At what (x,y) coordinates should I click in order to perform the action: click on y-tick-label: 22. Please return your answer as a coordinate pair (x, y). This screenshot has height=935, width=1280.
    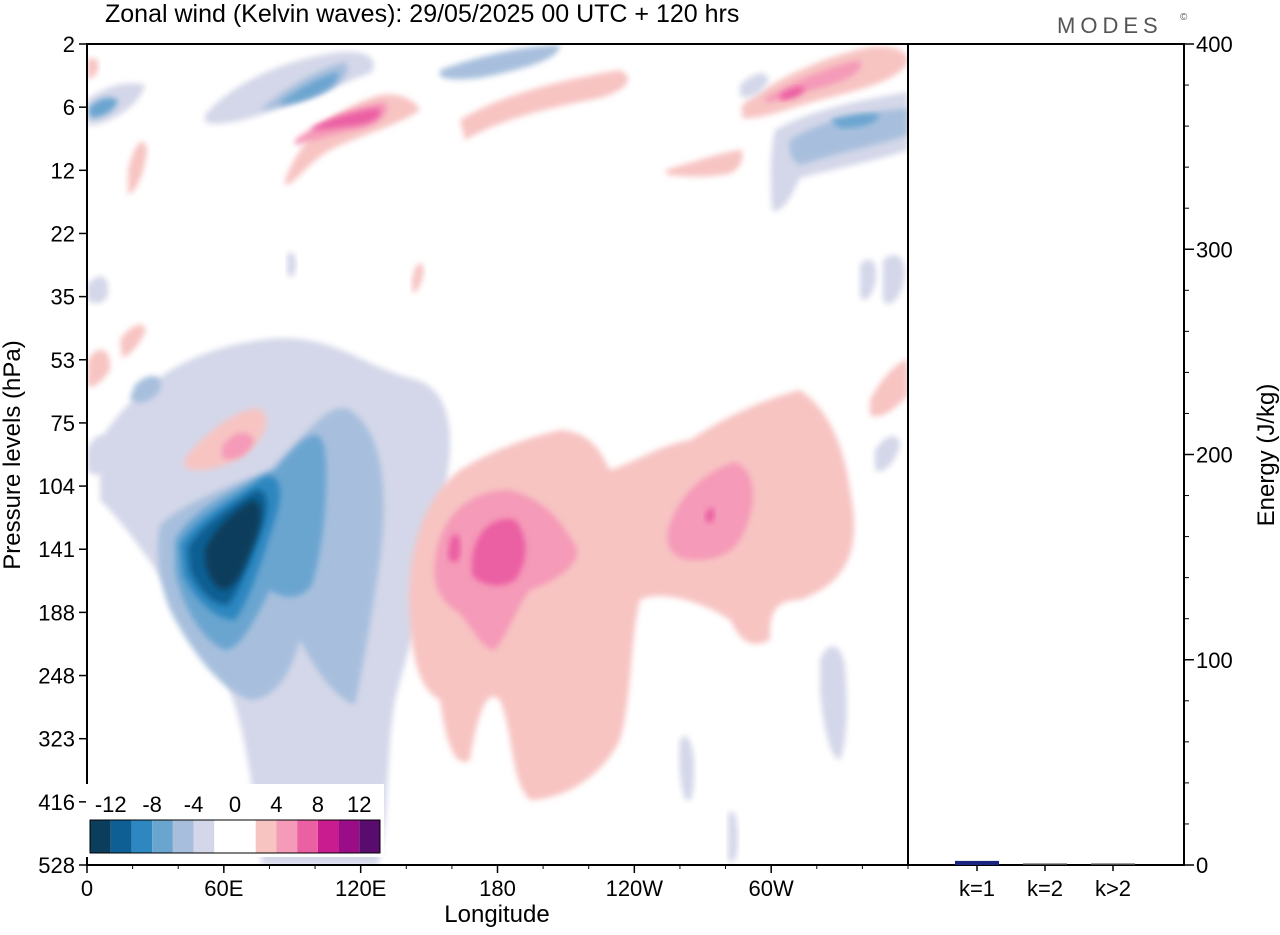
    Looking at the image, I should click on (63, 233).